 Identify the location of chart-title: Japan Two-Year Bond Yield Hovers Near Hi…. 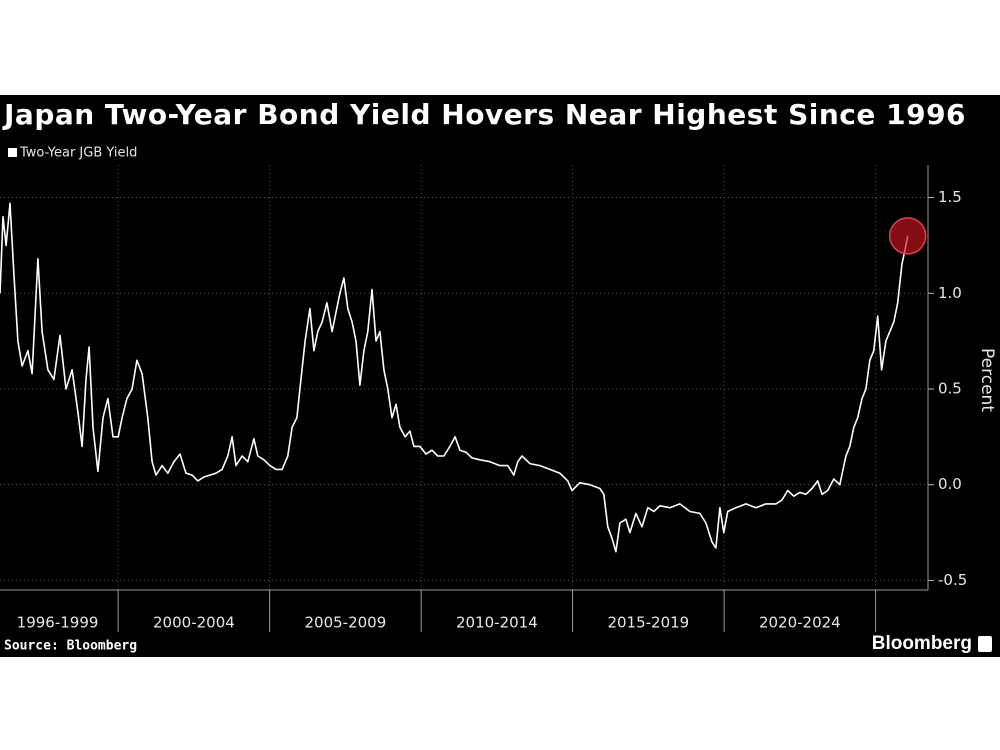
(484, 114).